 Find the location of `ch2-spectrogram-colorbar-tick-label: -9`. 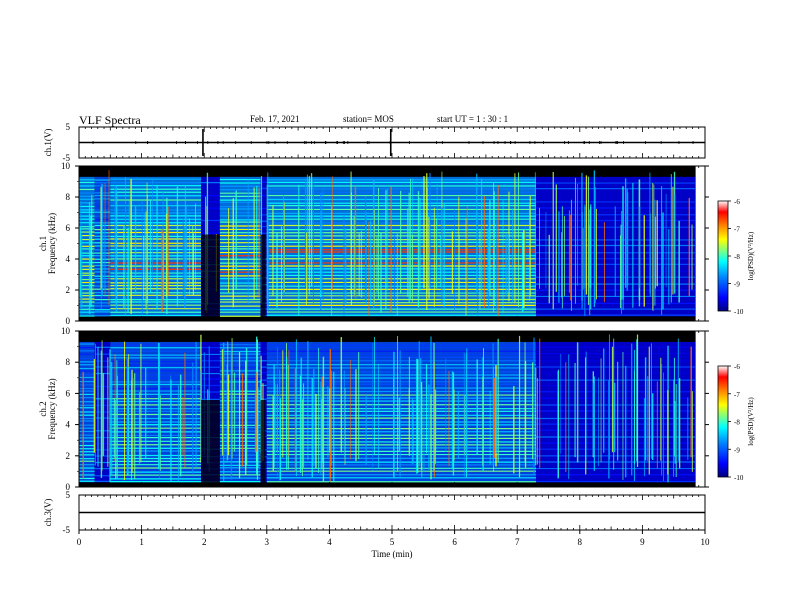

ch2-spectrogram-colorbar-tick-label: -9 is located at coordinates (737, 450).